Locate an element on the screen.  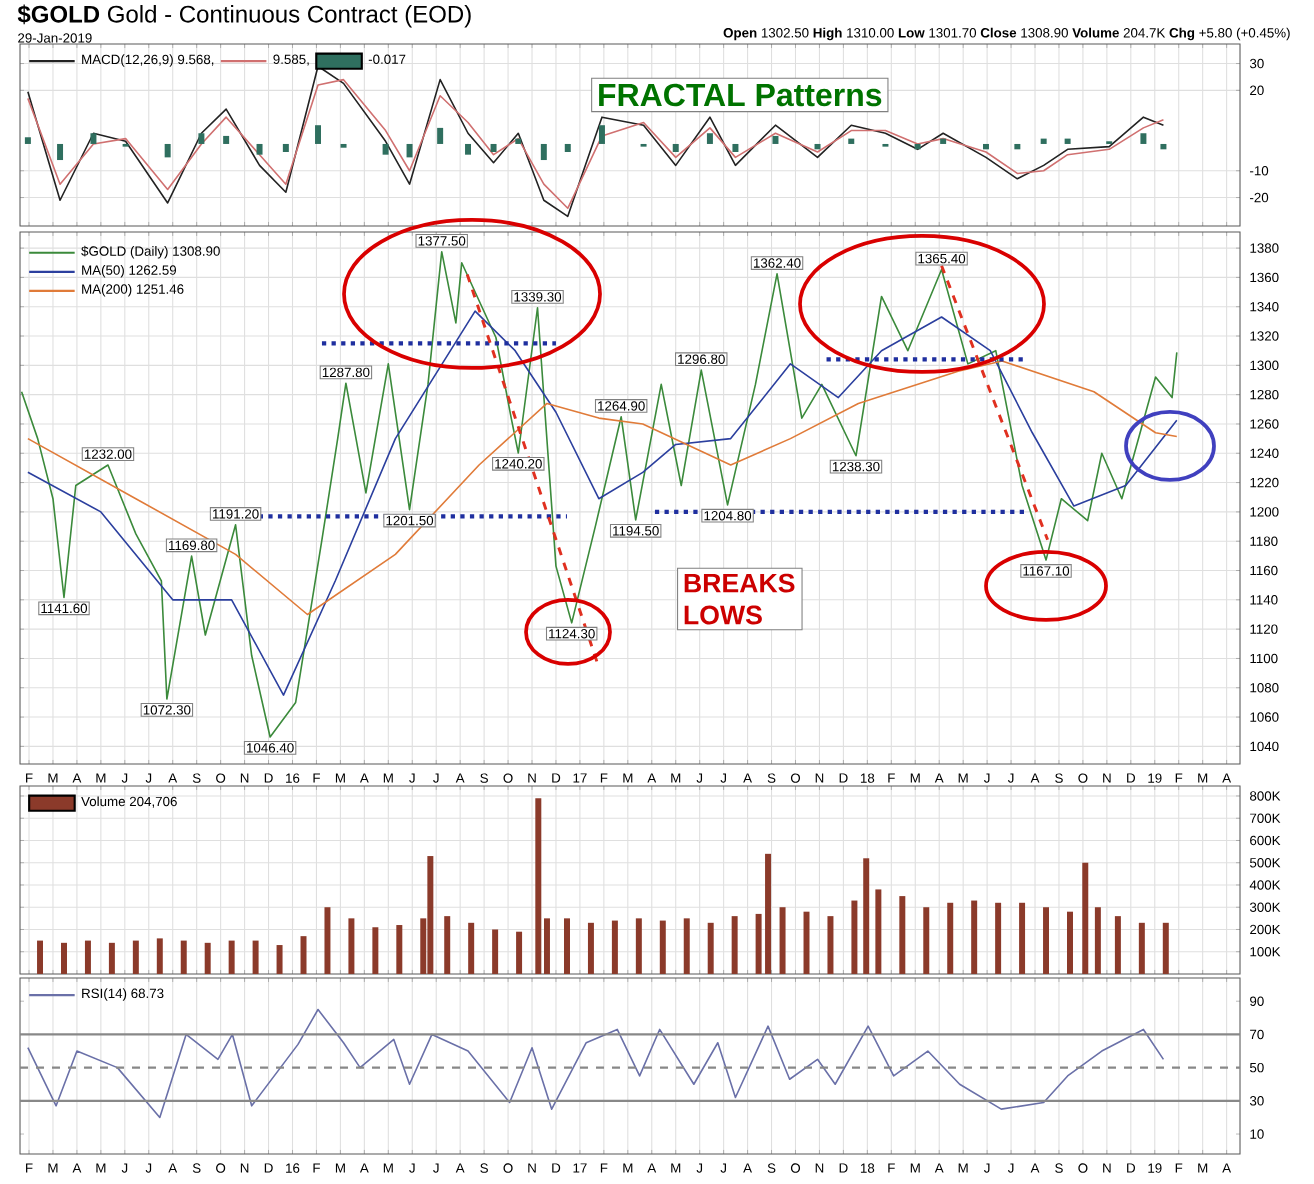
annotation: FRACTAL Patterns is located at coordinates (740, 95).